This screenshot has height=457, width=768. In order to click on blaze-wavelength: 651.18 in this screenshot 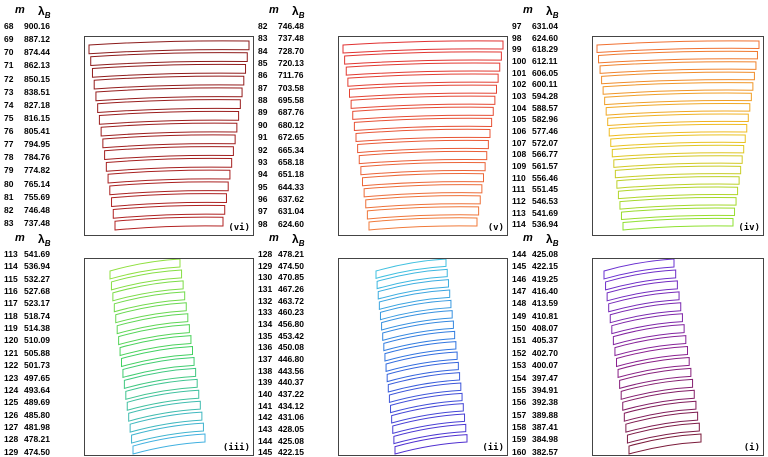, I will do `click(291, 174)`.